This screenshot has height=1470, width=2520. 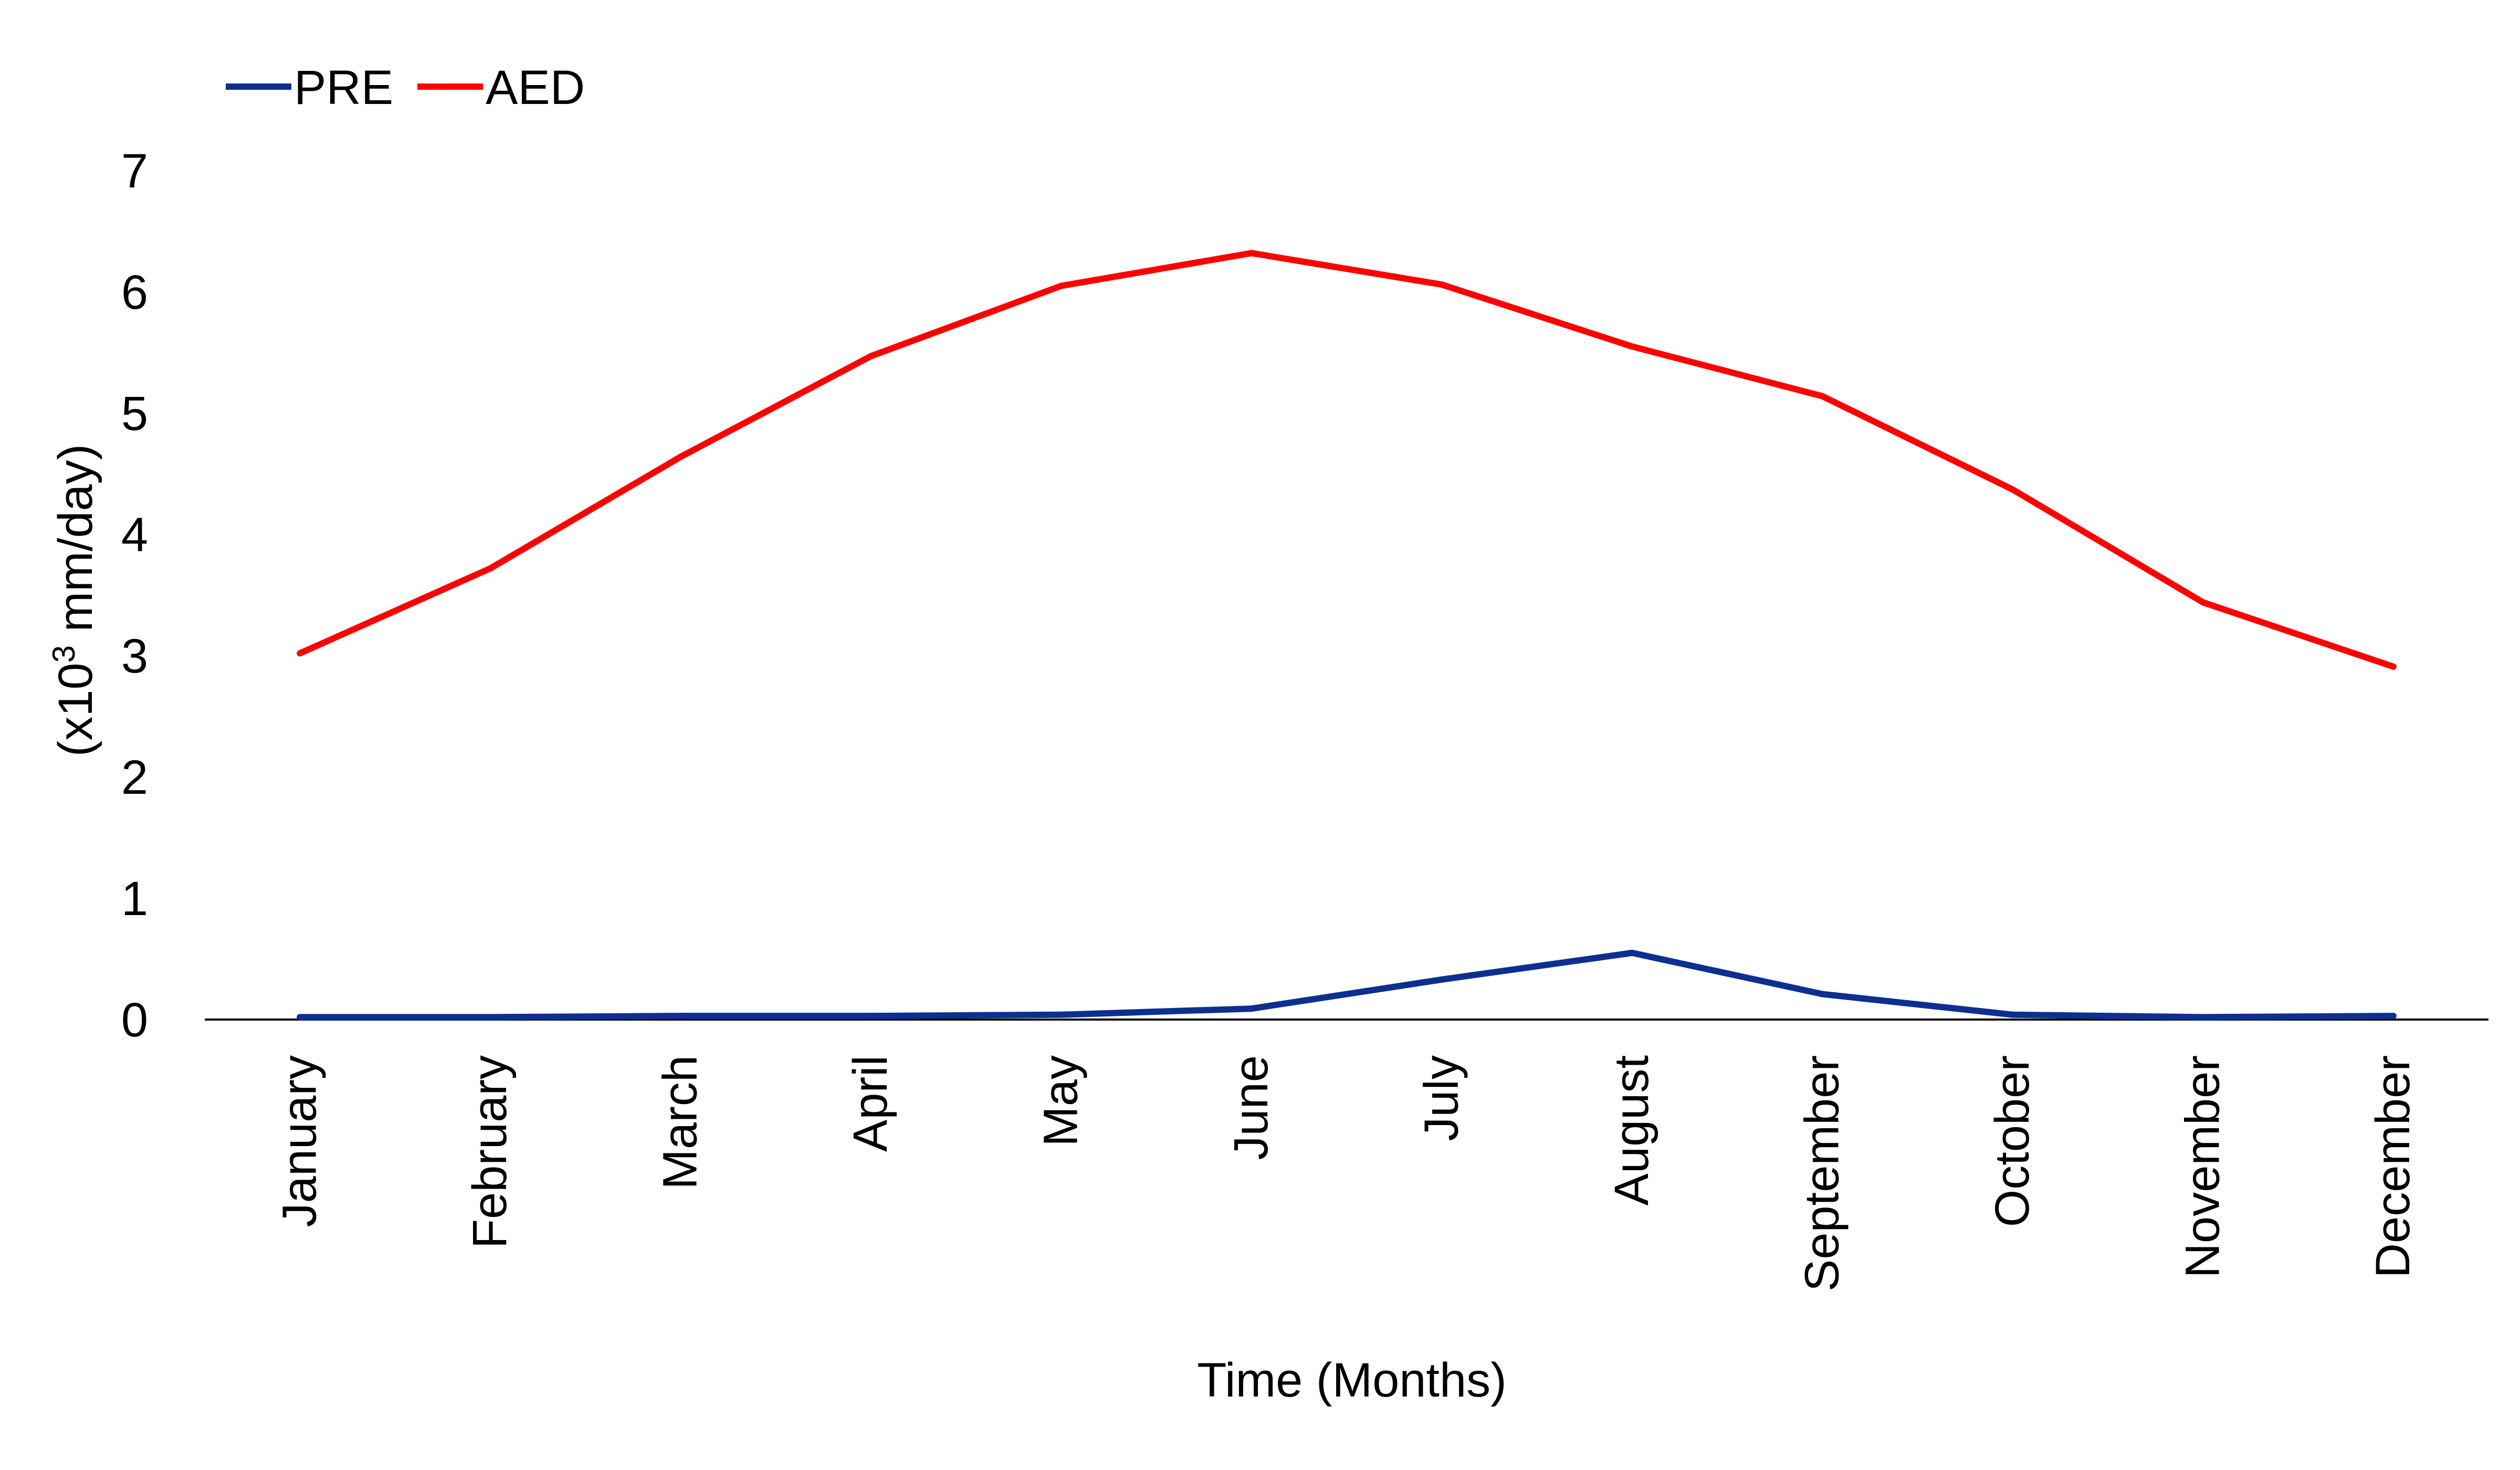 I want to click on legend: PRE AED, so click(x=405, y=87).